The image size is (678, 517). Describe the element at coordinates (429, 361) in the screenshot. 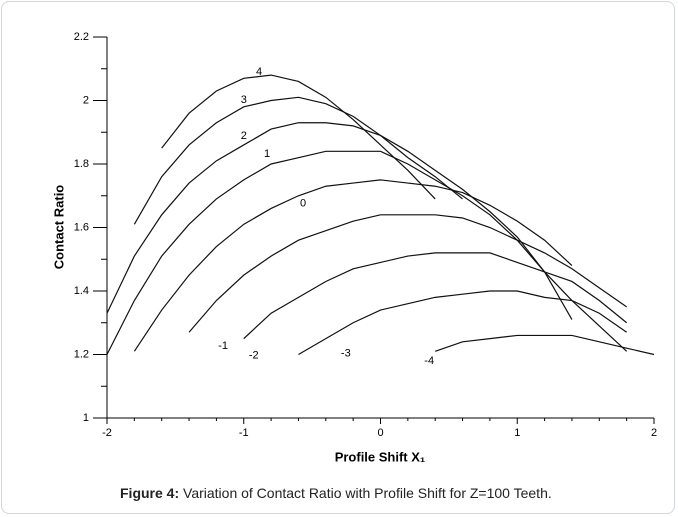

I see `series-label: -4` at that location.